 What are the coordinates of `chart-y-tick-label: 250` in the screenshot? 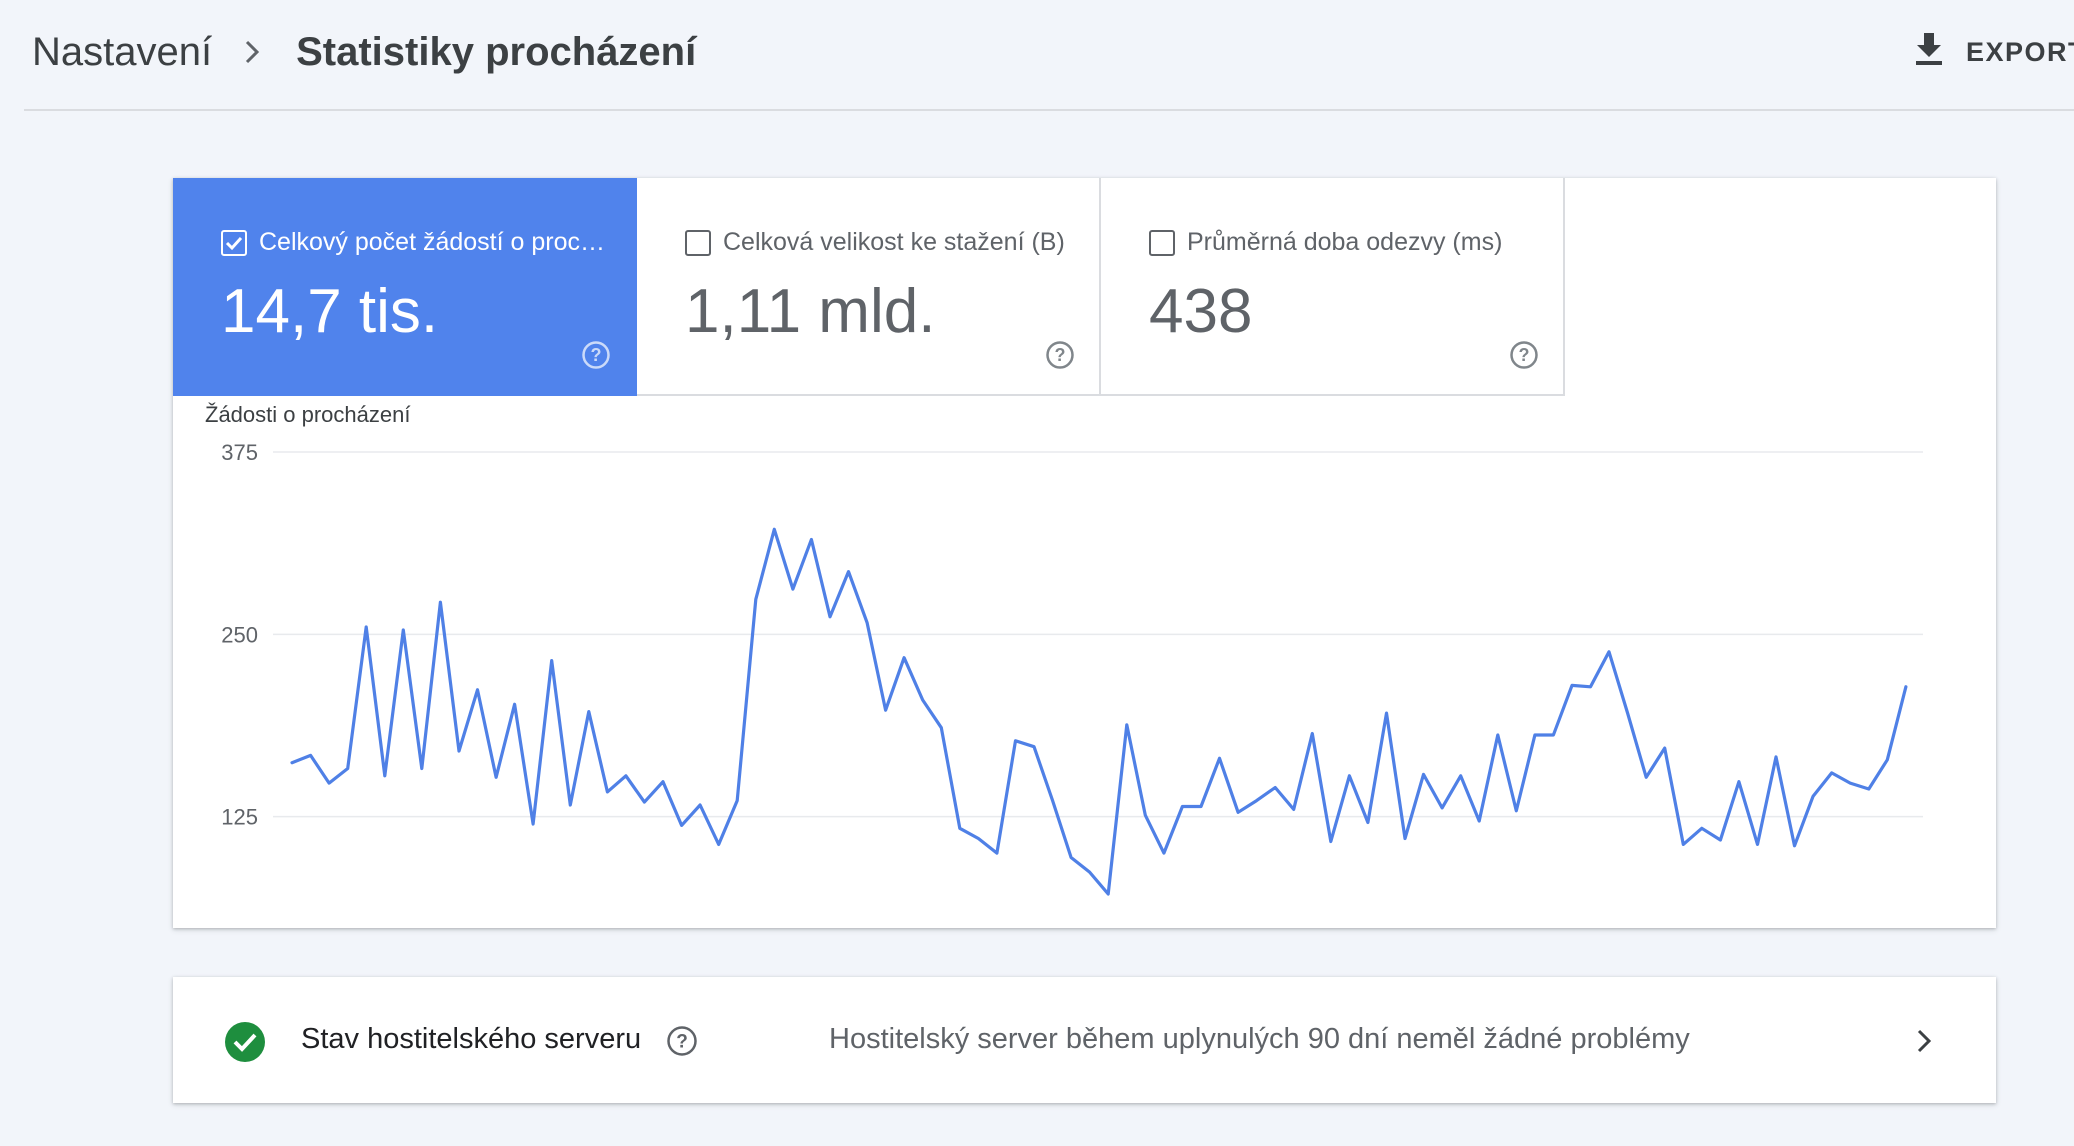 It's located at (239, 634).